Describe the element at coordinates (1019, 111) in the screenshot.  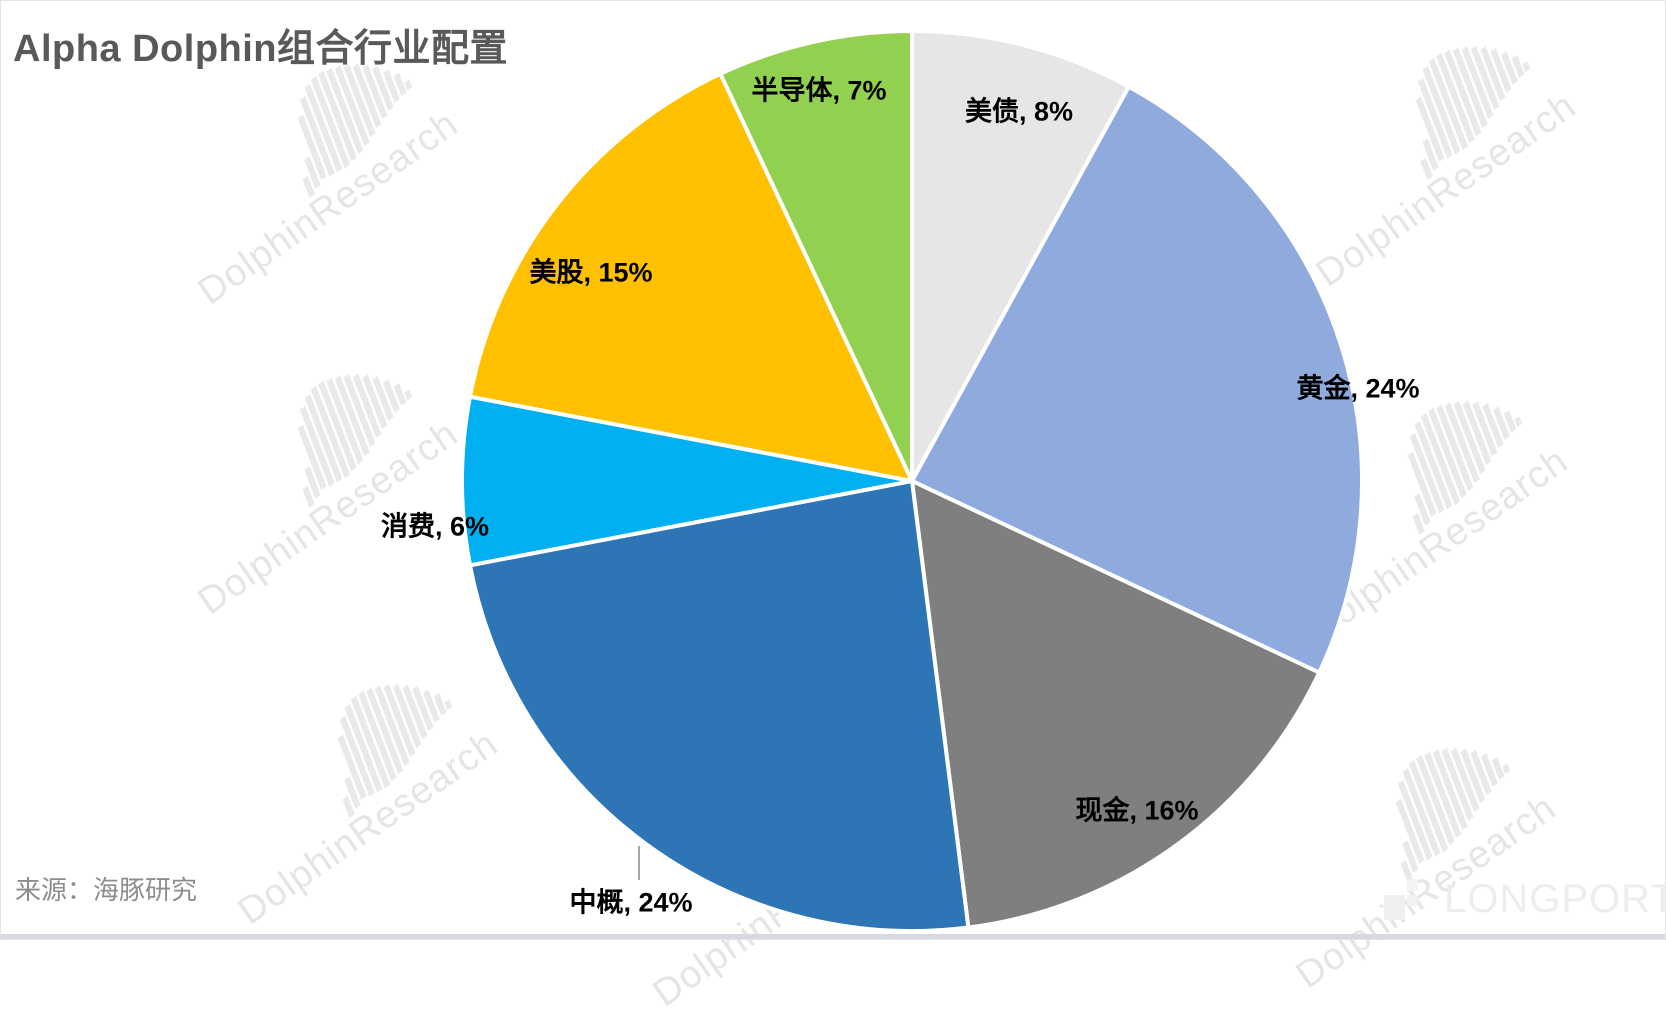
I see `pie-label-us-bonds: 美债, 8%` at that location.